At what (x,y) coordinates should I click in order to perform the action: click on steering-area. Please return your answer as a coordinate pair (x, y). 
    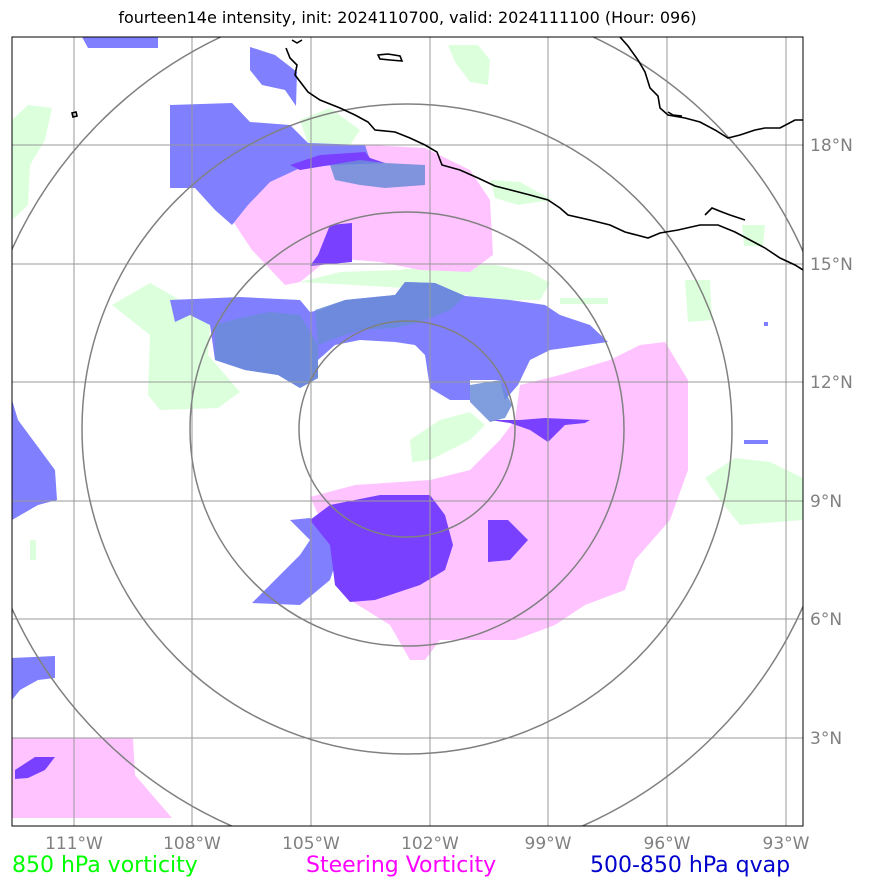
    Looking at the image, I should click on (362, 215).